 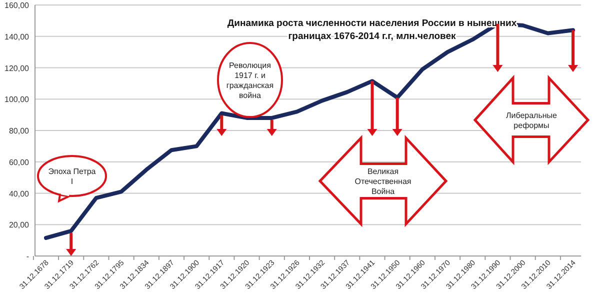 I want to click on y-tick-label: 40,00, so click(x=19, y=193).